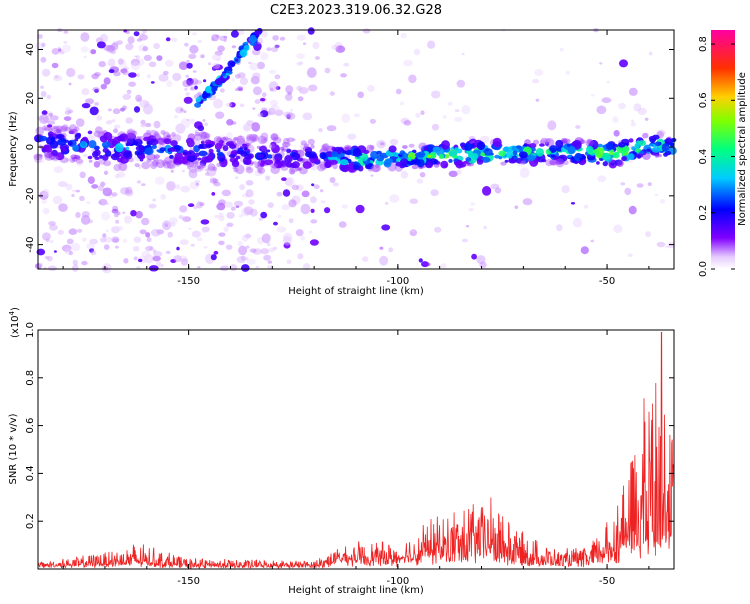 The image size is (750, 604). I want to click on x-tick-label: -100, so click(397, 281).